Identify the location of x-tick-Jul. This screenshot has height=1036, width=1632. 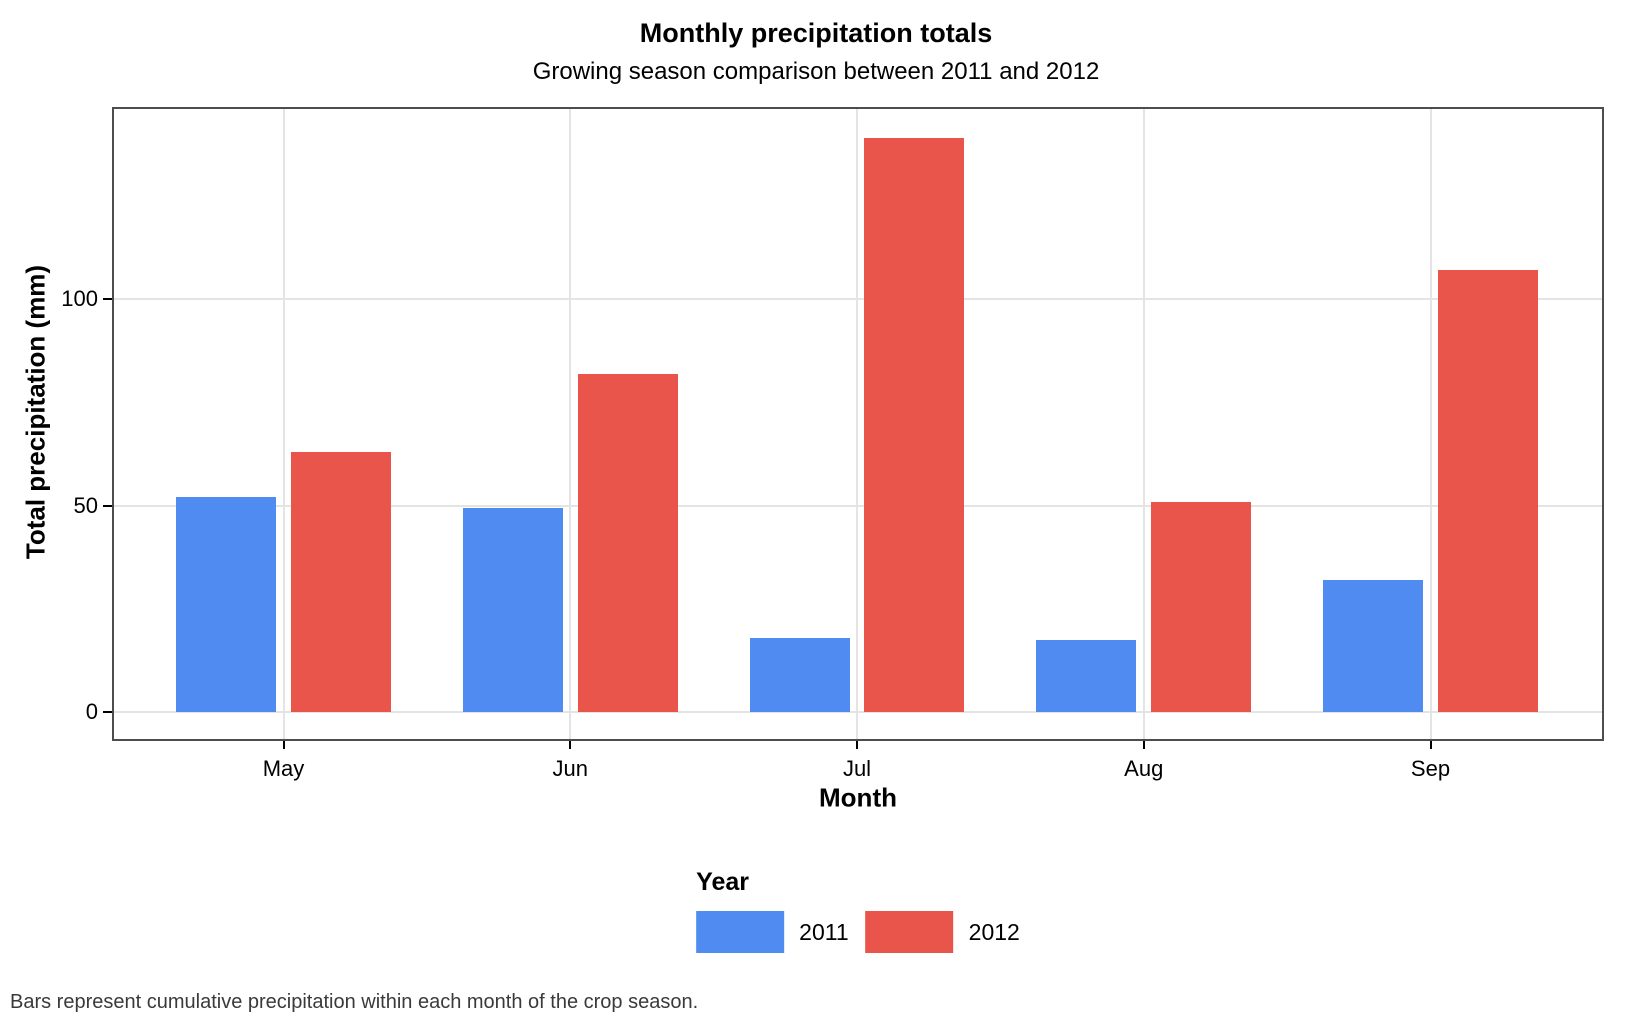
(857, 745).